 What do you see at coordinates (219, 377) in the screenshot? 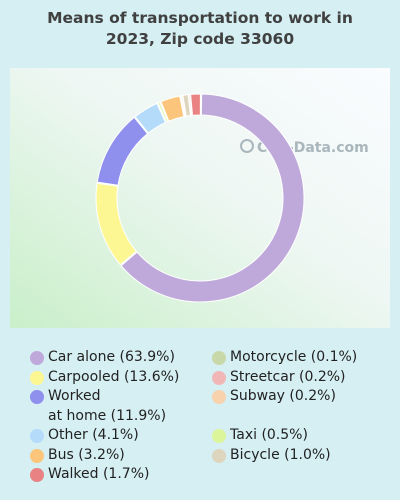
I see `legend-swatch-streetcar` at bounding box center [219, 377].